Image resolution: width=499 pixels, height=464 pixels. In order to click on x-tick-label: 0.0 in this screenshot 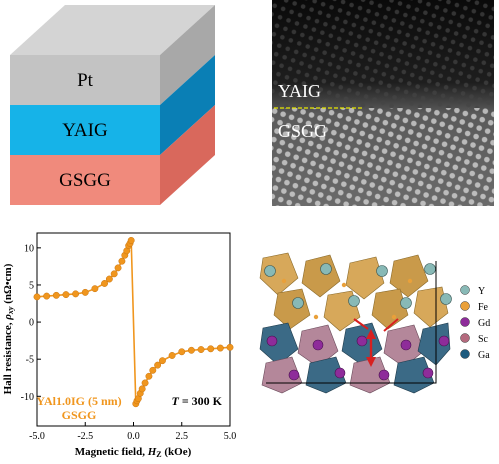, I will do `click(133, 436)`.